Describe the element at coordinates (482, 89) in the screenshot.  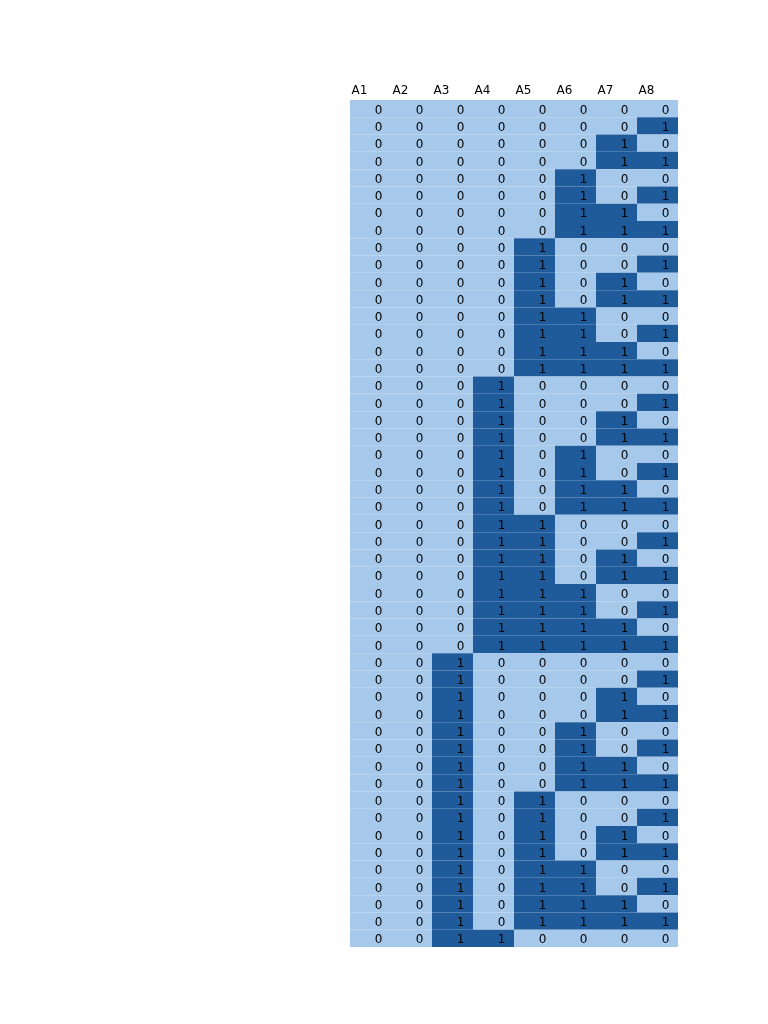
I see `x-tick-label: A4` at that location.